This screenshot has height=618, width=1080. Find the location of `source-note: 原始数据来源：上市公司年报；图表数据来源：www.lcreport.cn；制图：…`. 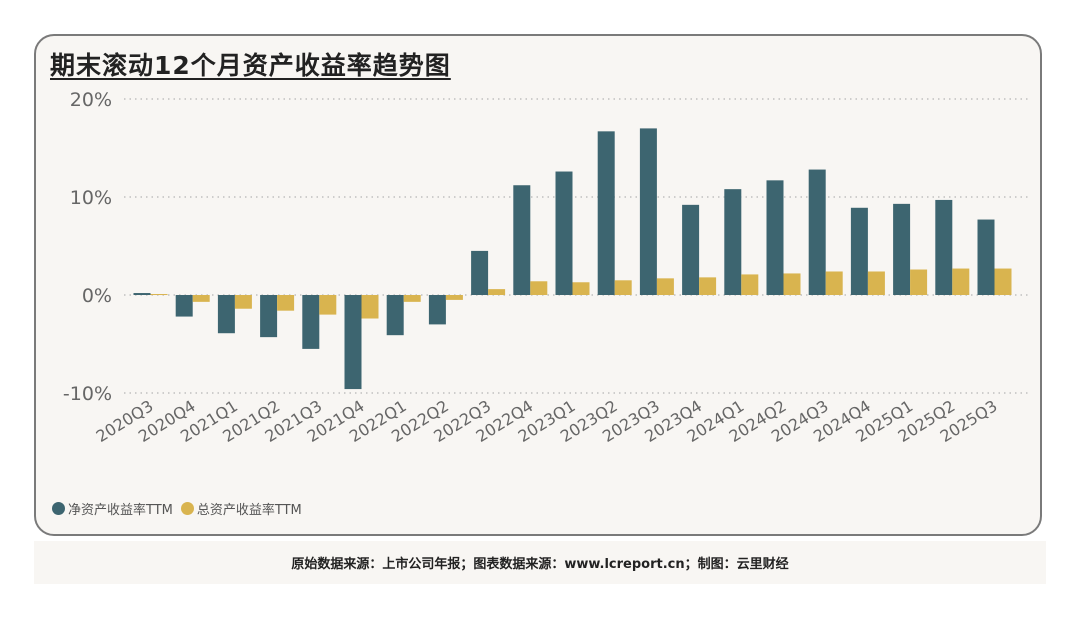

source-note: 原始数据来源：上市公司年报；图表数据来源：www.lcreport.cn；制图：… is located at coordinates (540, 564).